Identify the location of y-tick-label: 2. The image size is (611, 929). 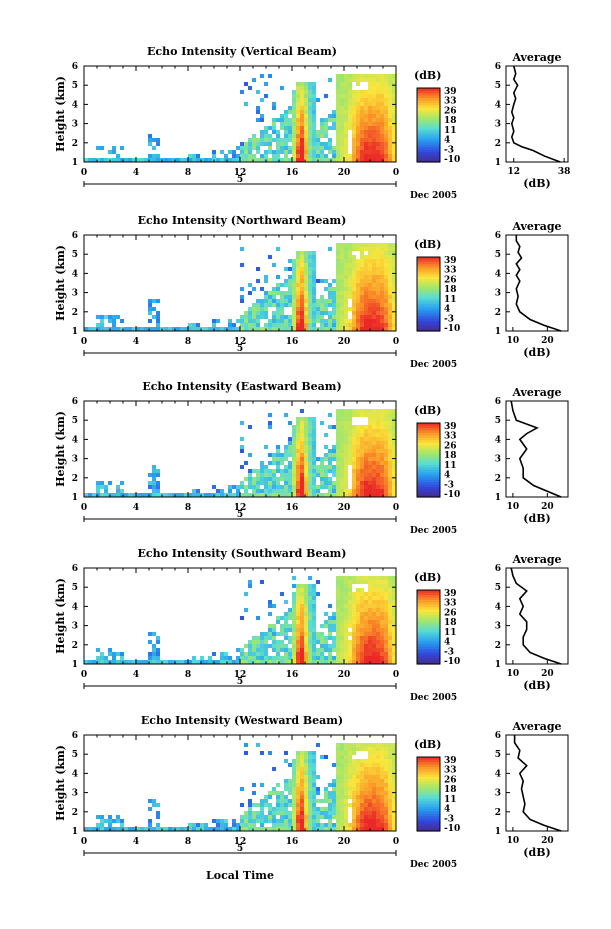
(75, 646).